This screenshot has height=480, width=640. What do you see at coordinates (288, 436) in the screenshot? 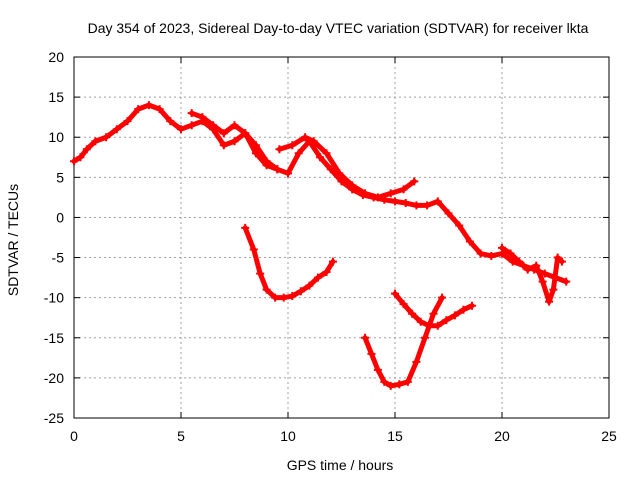
I see `x-tick-label: 10` at bounding box center [288, 436].